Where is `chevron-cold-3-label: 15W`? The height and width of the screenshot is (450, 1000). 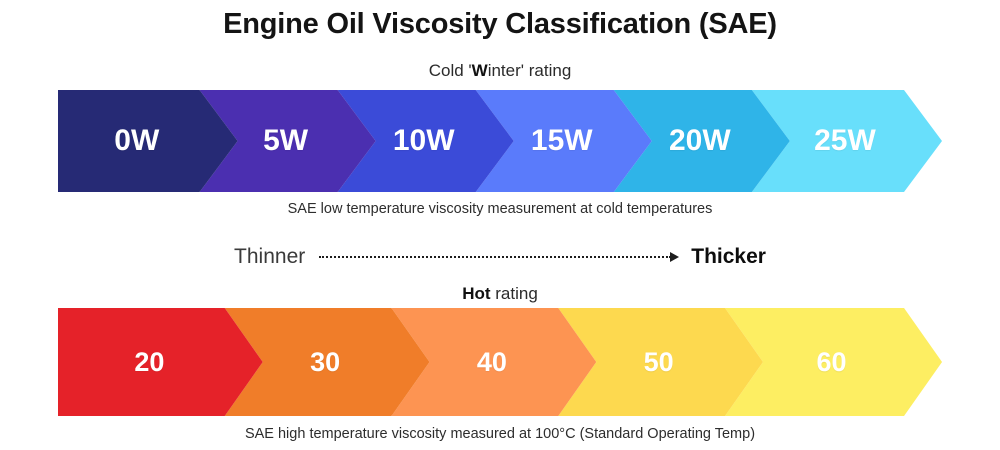
chevron-cold-3-label: 15W is located at coordinates (561, 140).